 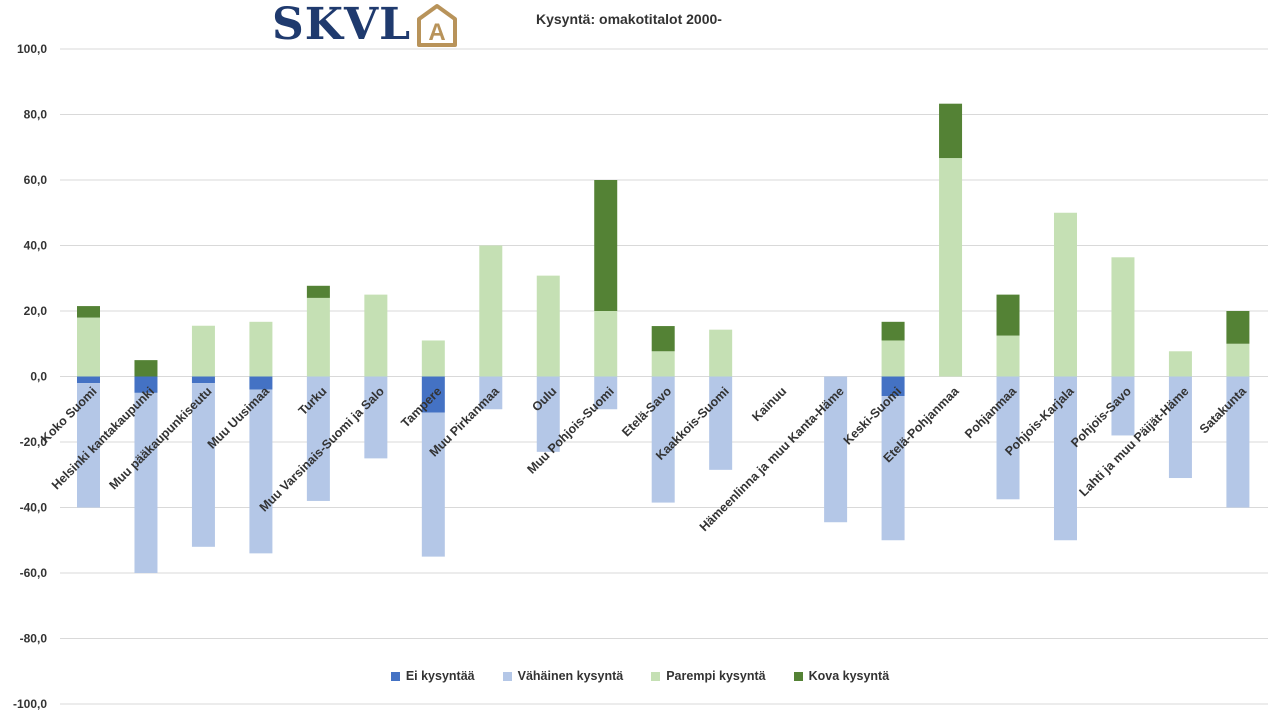 I want to click on legend-item: Parempi kysyntä, so click(x=708, y=676).